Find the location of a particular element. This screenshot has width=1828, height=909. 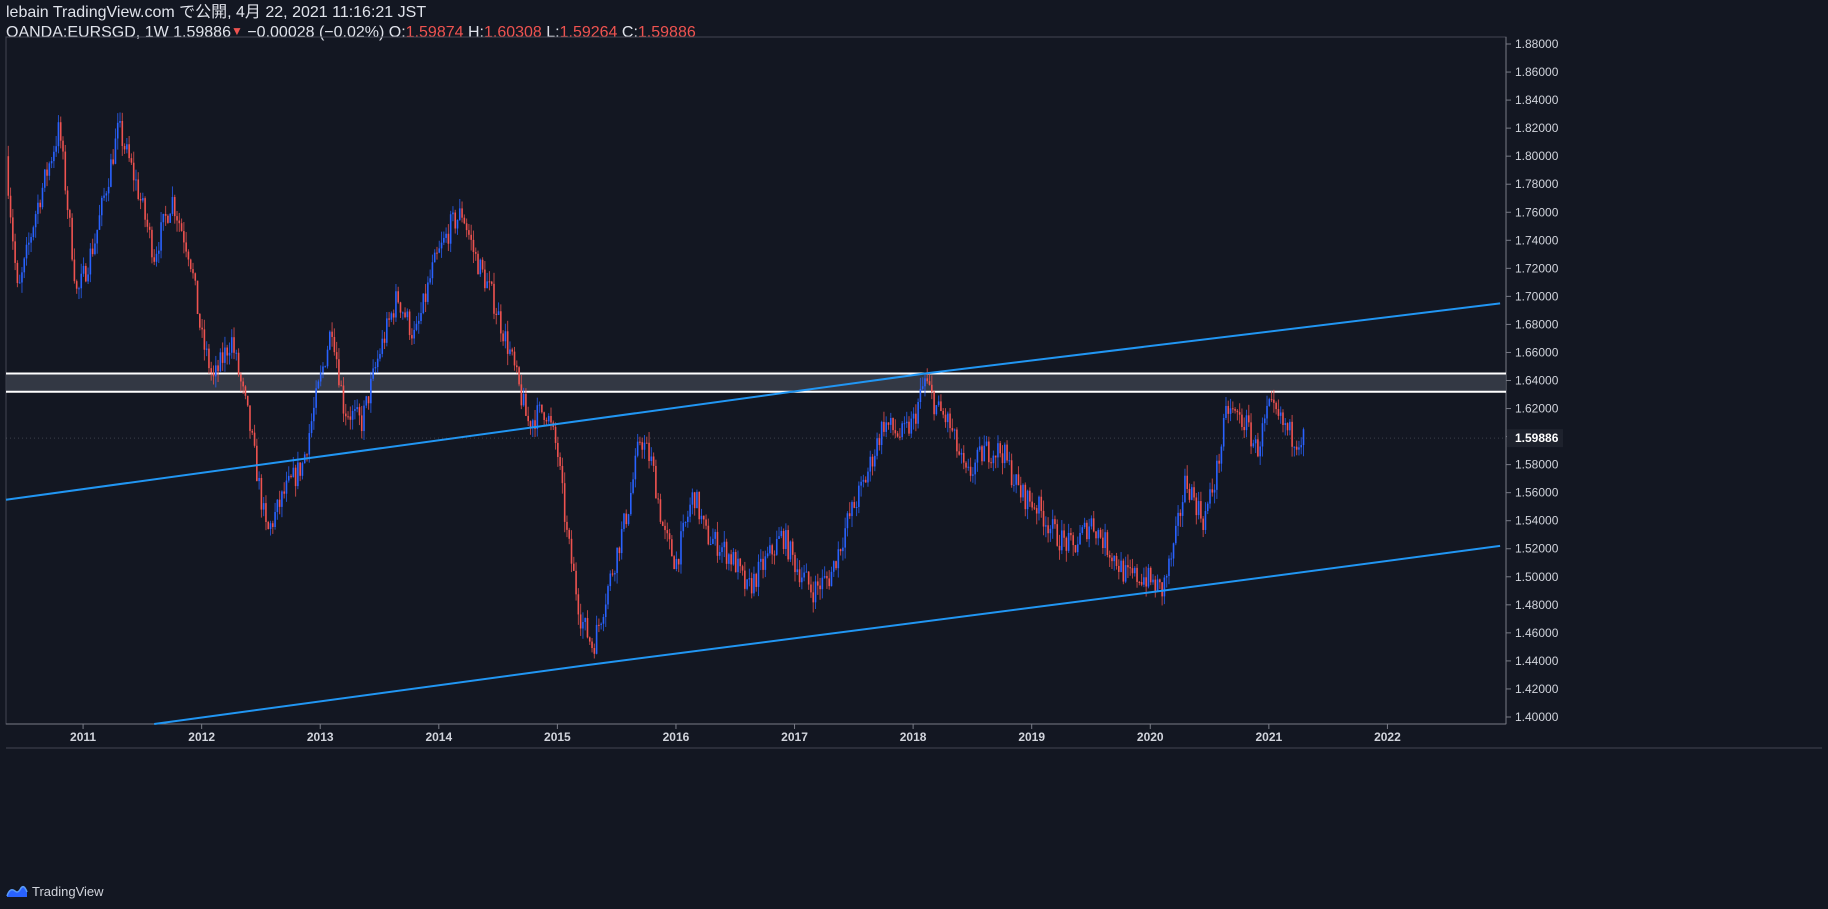

price-tick-label: 1.86000 is located at coordinates (1537, 72).